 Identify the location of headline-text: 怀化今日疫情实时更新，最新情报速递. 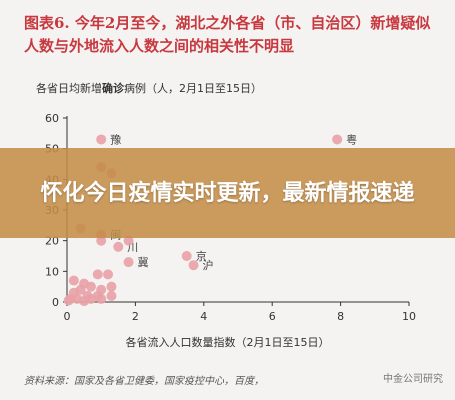
(227, 193).